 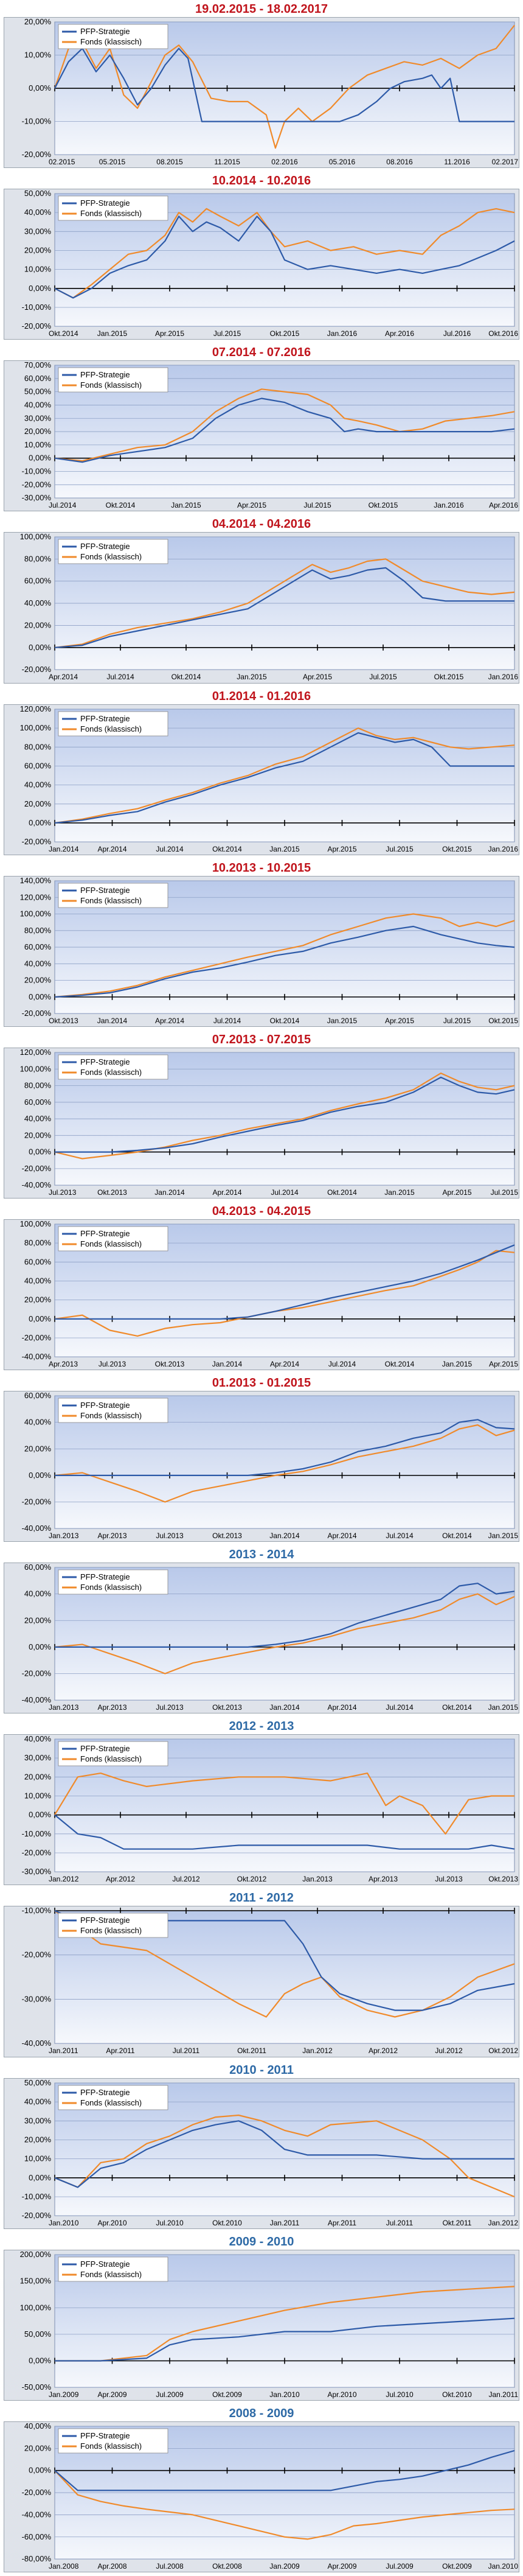 I want to click on x-tick-label: 11.2015, so click(x=227, y=162).